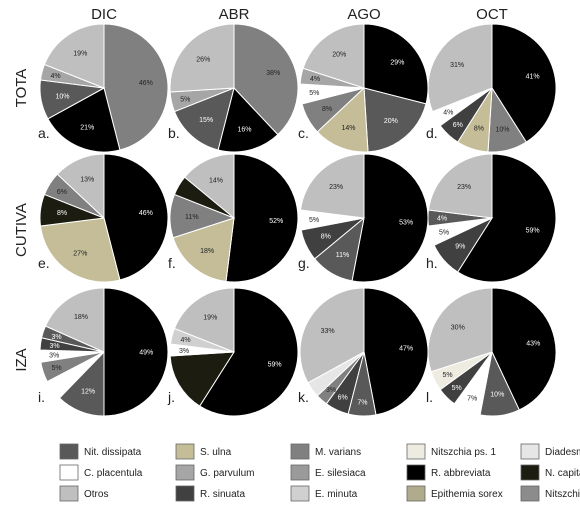  What do you see at coordinates (44, 263) in the screenshot?
I see `panel-label: e.` at bounding box center [44, 263].